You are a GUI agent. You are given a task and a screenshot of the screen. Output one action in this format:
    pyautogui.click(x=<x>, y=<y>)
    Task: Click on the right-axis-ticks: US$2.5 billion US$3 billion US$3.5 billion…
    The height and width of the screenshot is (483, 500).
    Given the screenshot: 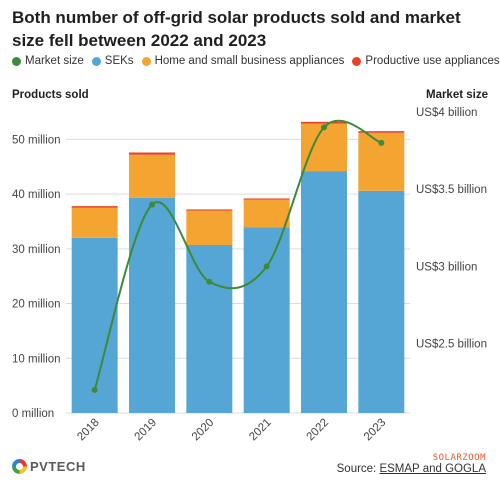 What is the action you would take?
    pyautogui.click(x=451, y=229)
    